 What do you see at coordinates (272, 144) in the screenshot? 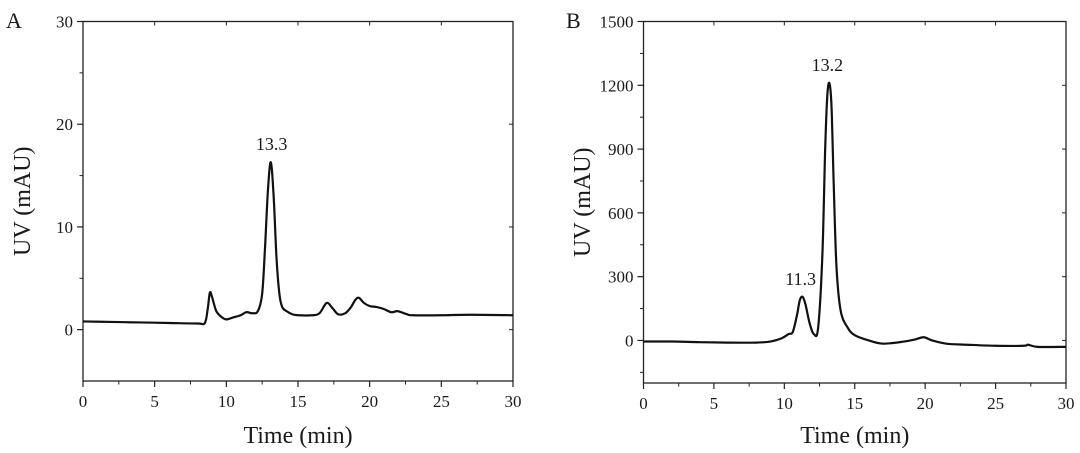
I see `peak-label: 13.3` at bounding box center [272, 144].